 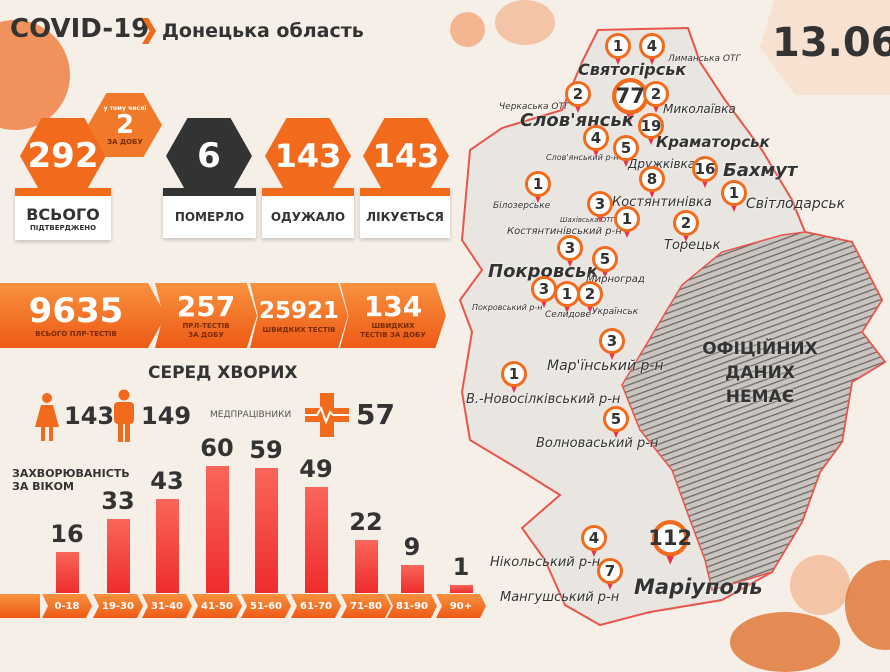 I want to click on map-label: Маріуполь, so click(x=698, y=587).